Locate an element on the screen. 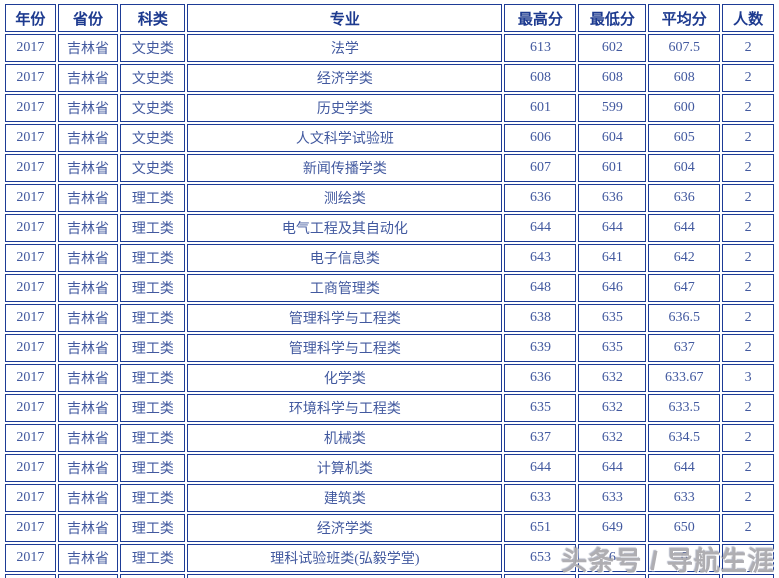 Image resolution: width=779 pixels, height=578 pixels. cell-major: 理科试验班类(弘毅学堂) is located at coordinates (345, 558).